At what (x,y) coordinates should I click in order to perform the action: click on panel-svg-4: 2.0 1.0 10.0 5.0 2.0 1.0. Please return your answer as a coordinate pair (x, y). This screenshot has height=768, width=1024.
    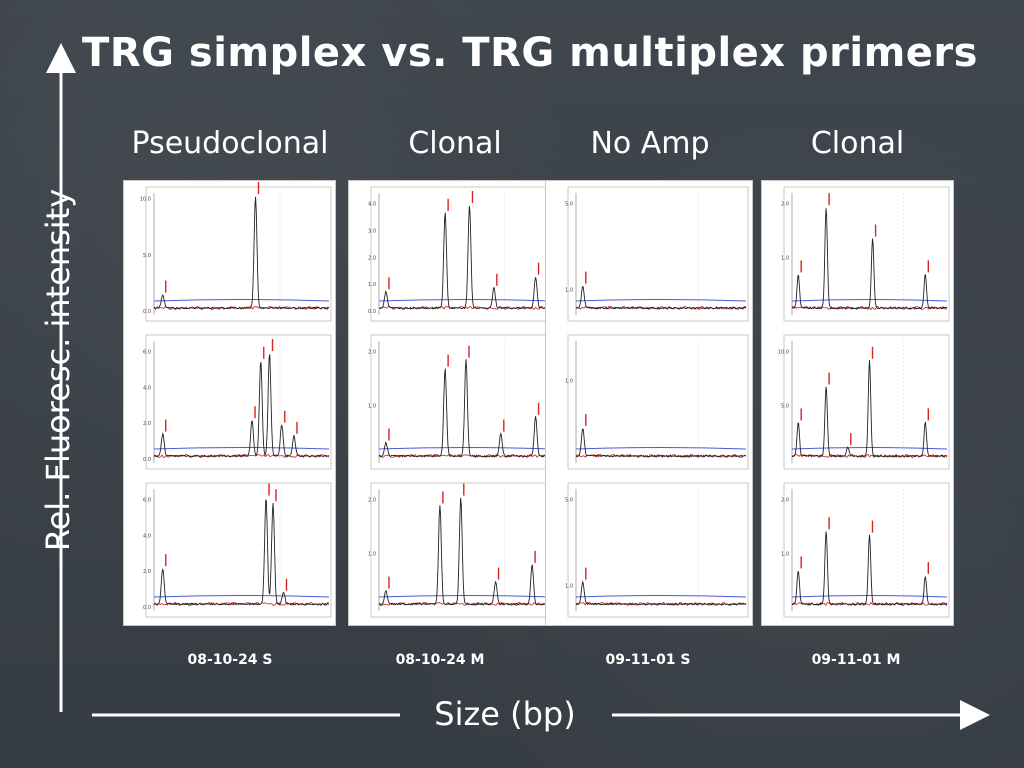
    Looking at the image, I should click on (864, 402).